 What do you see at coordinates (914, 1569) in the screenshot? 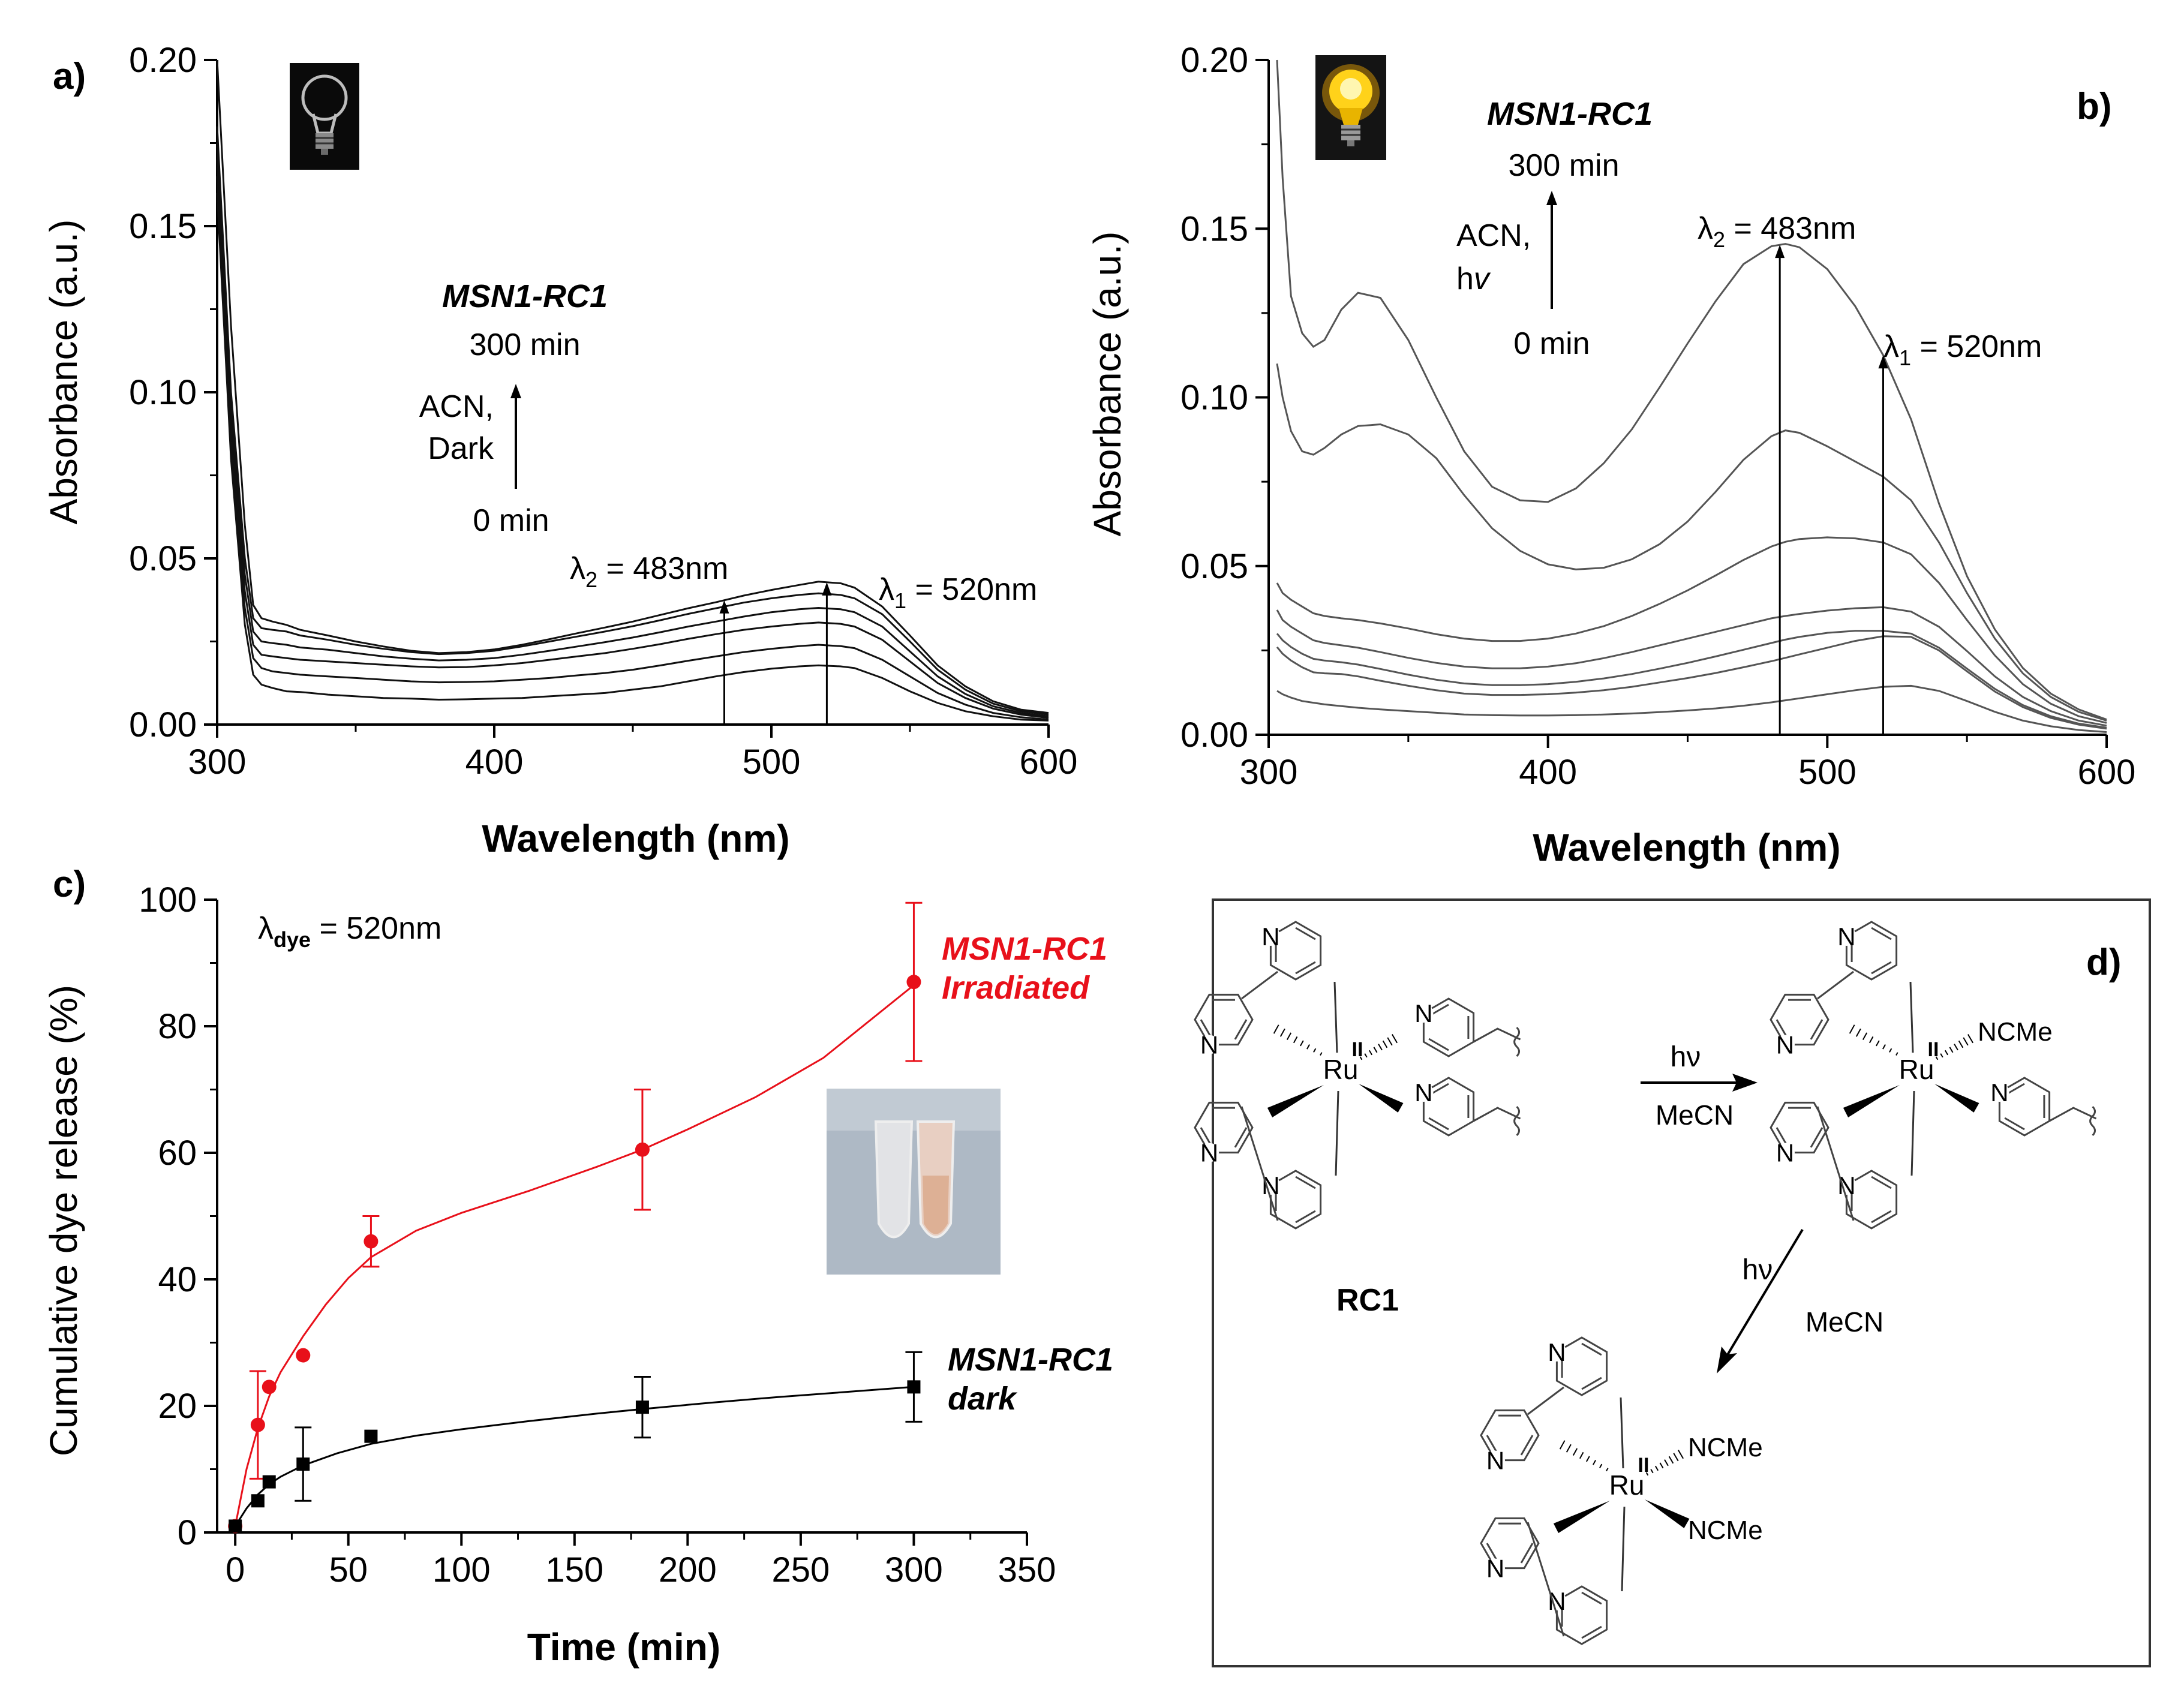
I see `c-x-tick-label: 300` at bounding box center [914, 1569].